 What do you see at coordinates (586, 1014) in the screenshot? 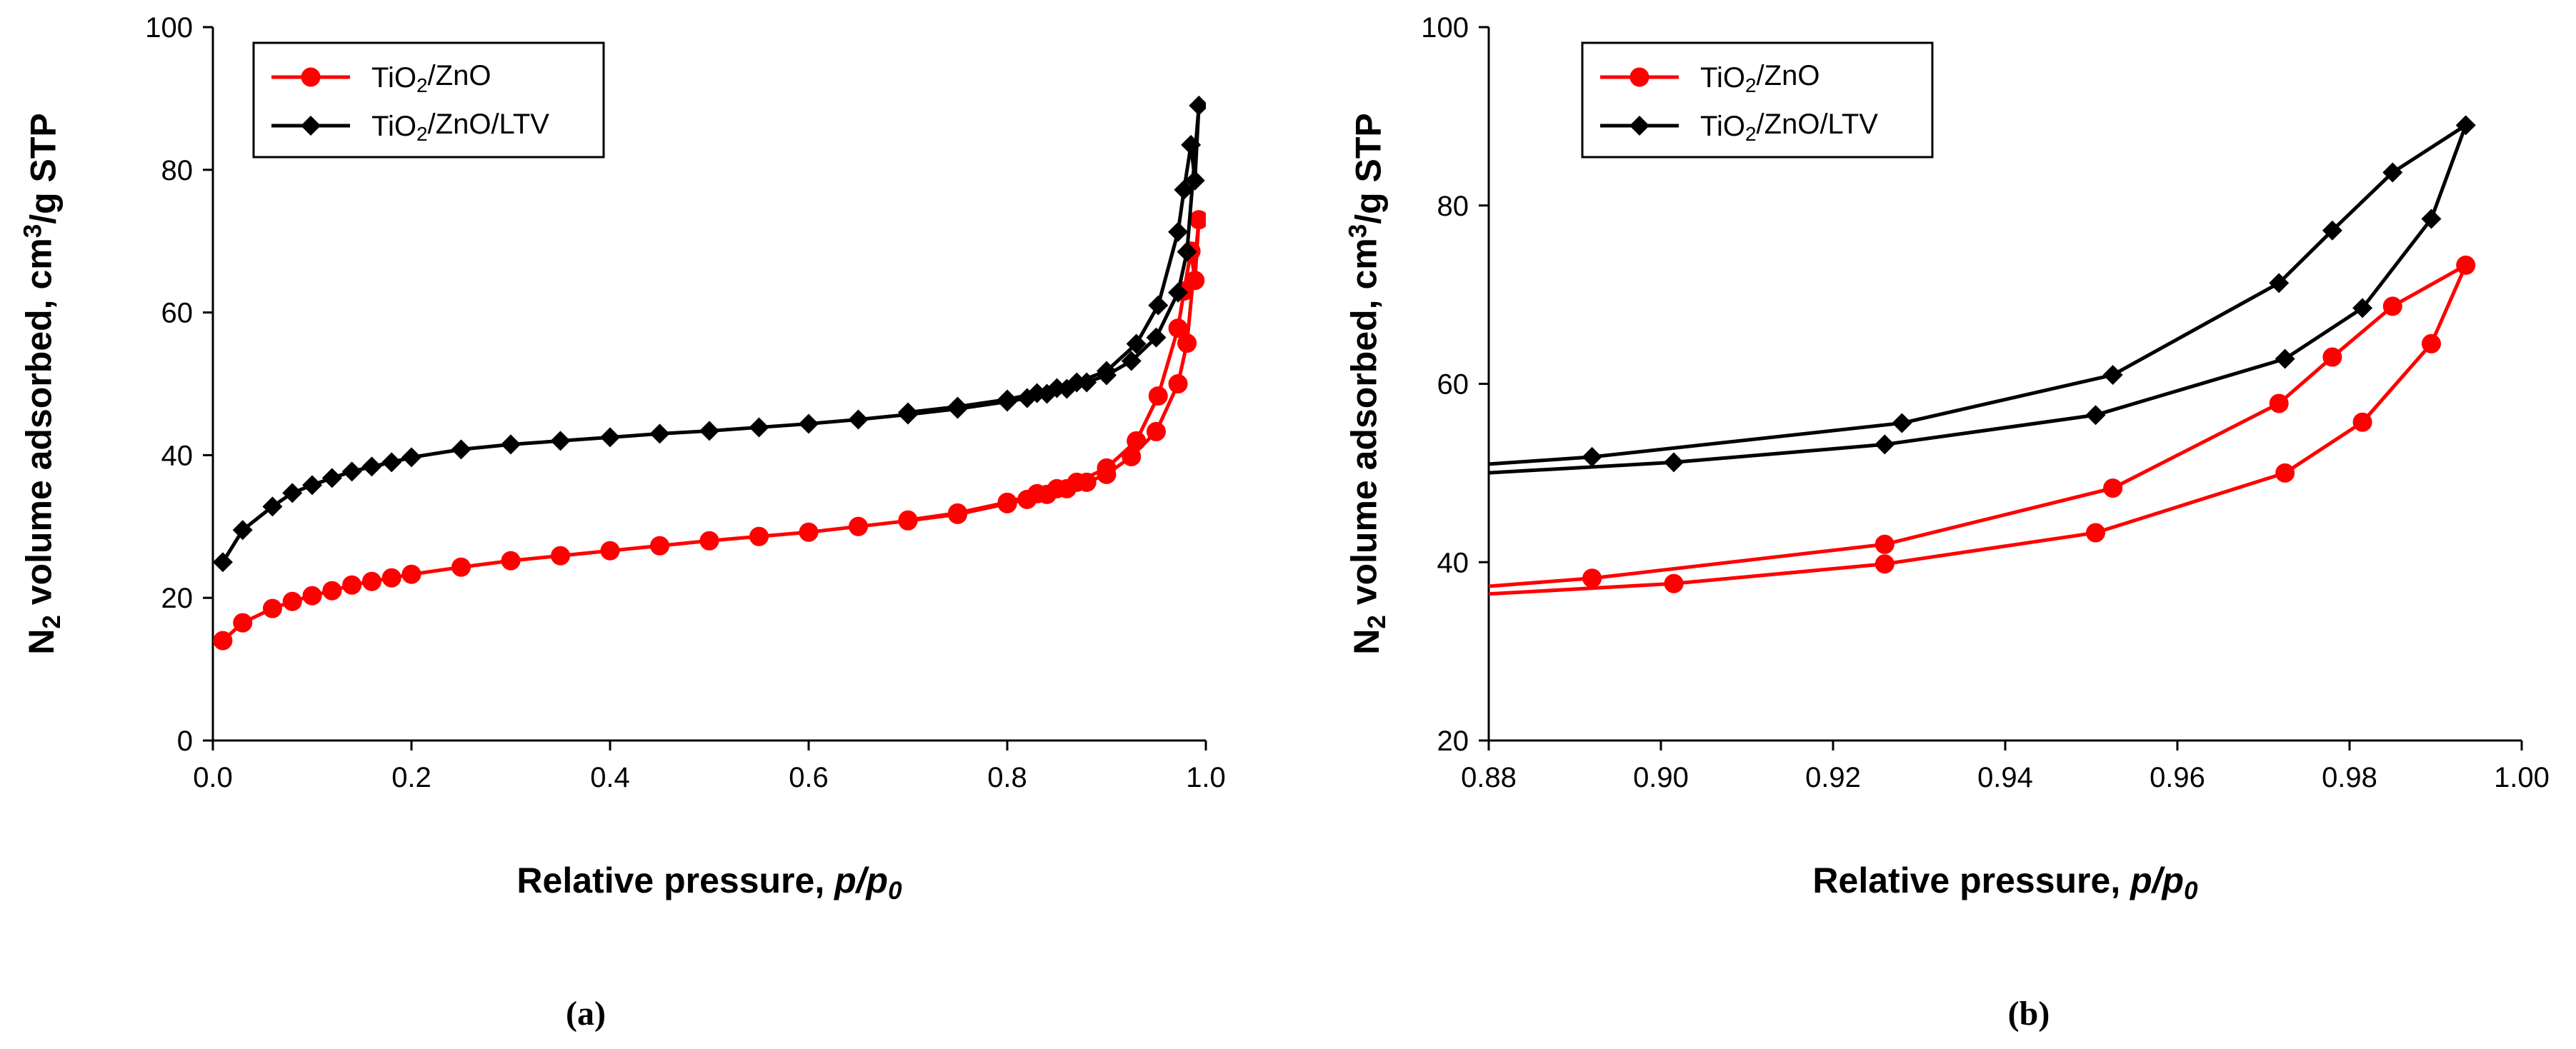
I see `chart-caption: (a)` at bounding box center [586, 1014].